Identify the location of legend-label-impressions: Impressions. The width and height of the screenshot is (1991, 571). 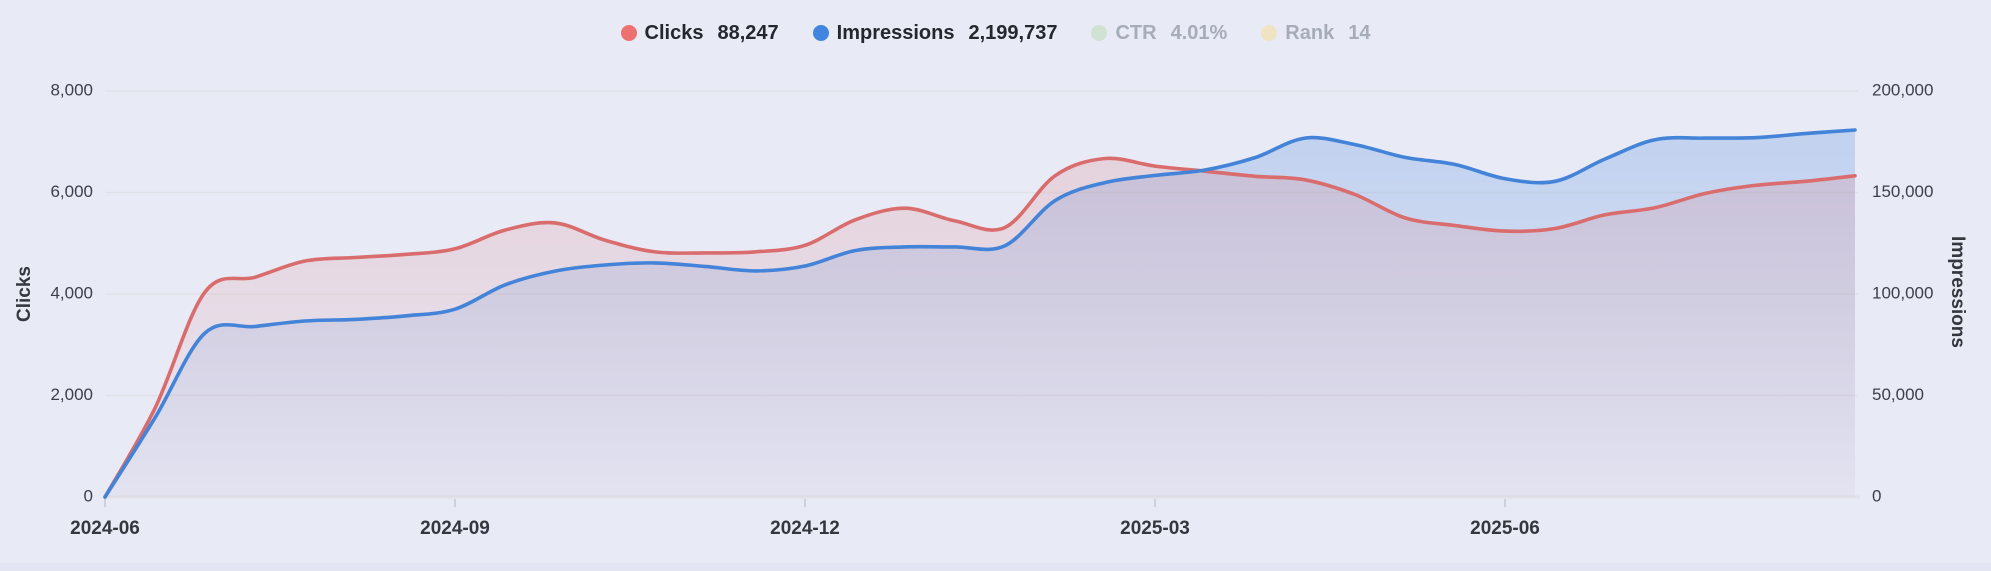
(895, 33).